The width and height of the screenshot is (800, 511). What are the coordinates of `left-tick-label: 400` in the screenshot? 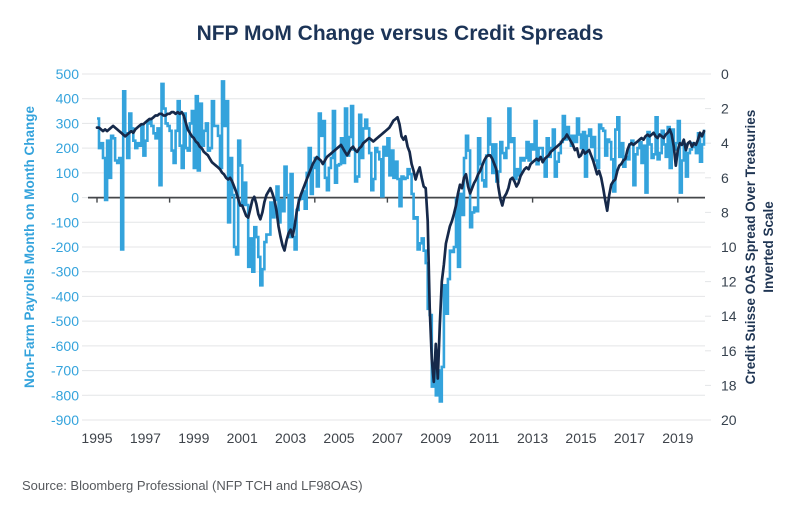 It's located at (68, 99).